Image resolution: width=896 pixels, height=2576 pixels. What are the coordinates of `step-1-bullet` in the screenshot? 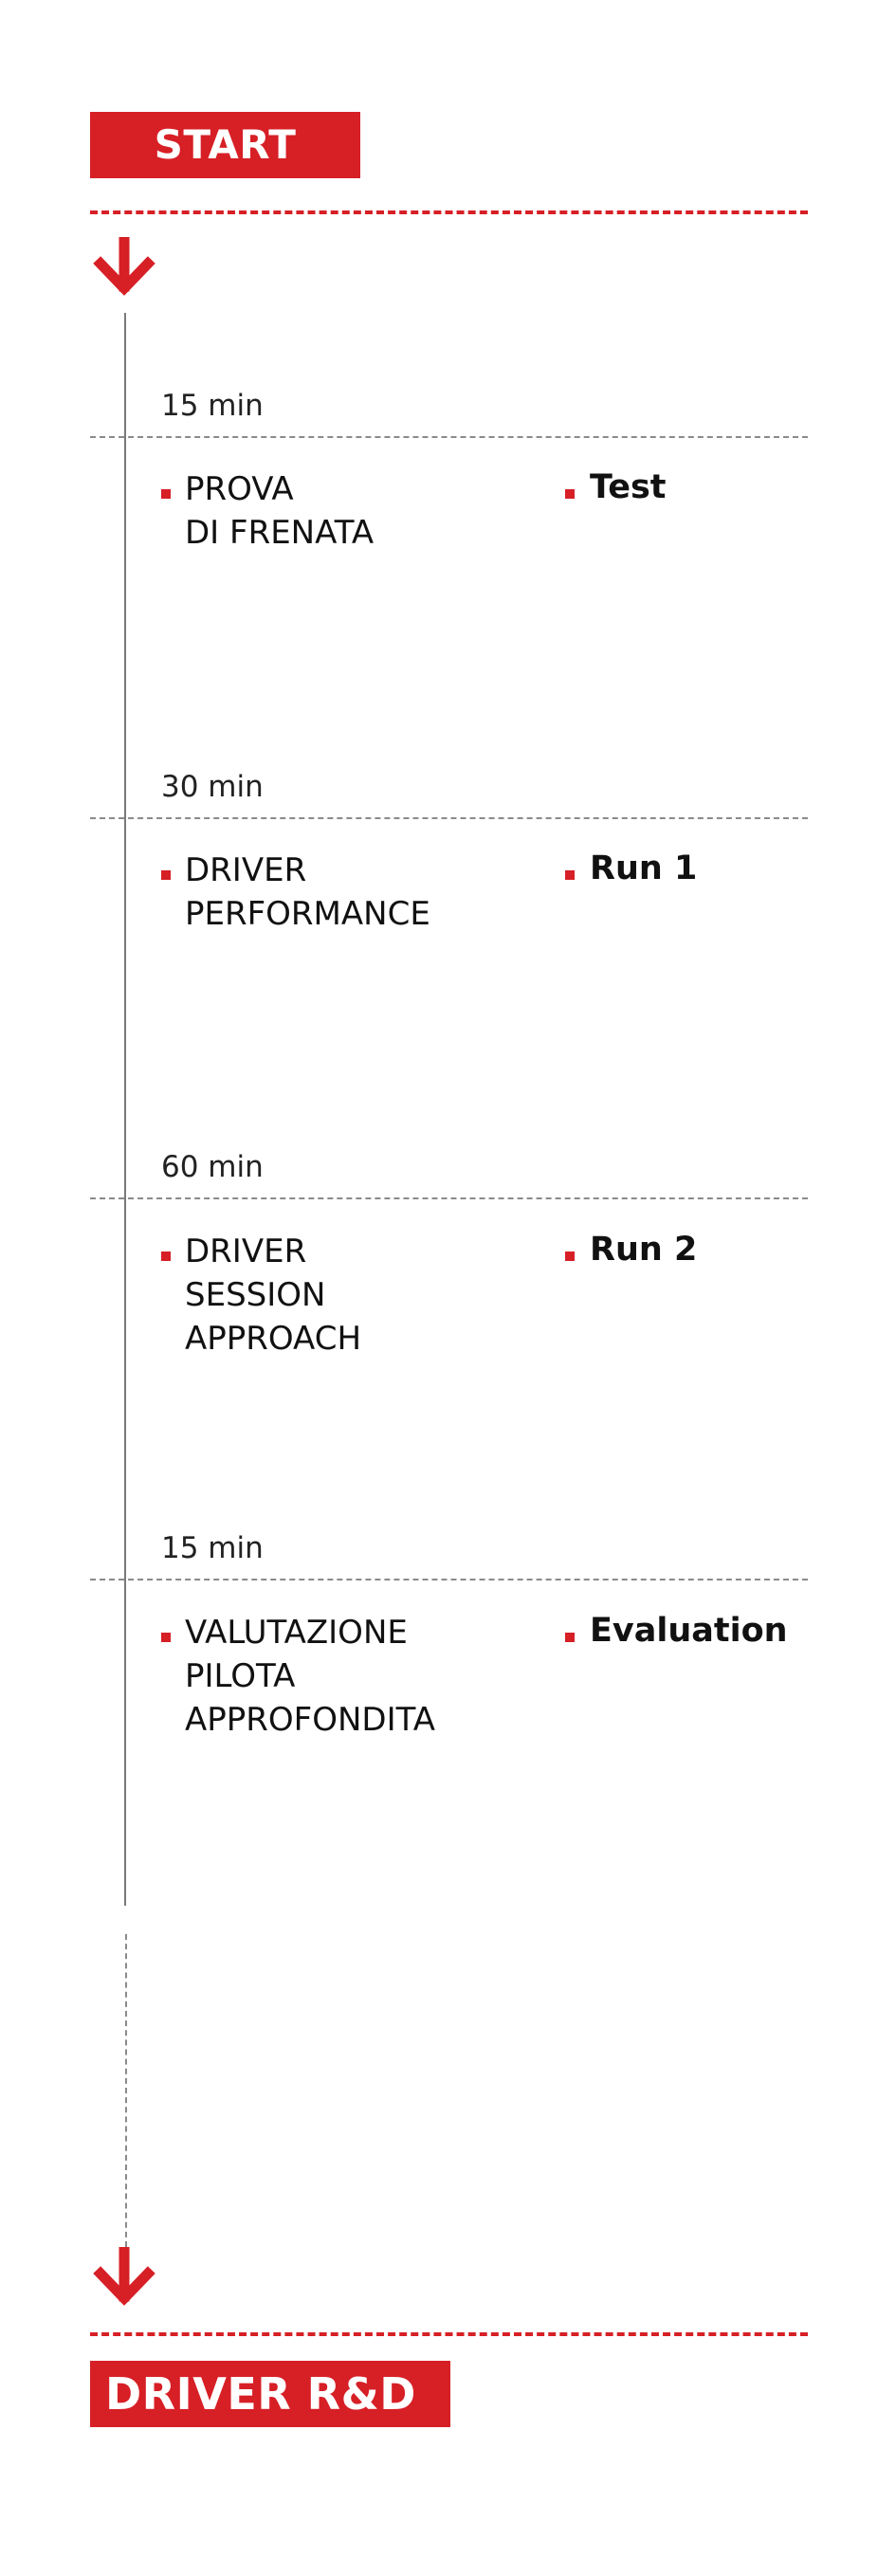 It's located at (166, 494).